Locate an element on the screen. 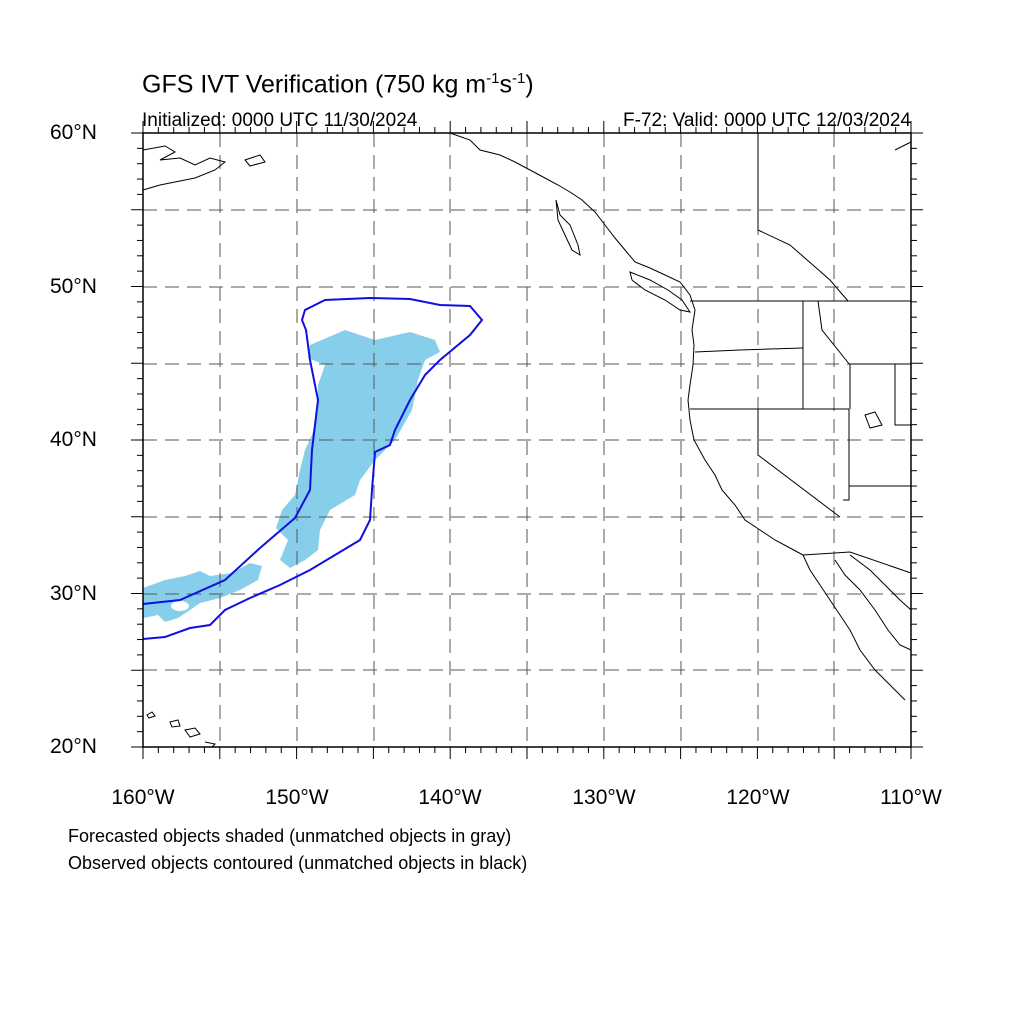 This screenshot has height=1024, width=1024. state-borders is located at coordinates (801, 353).